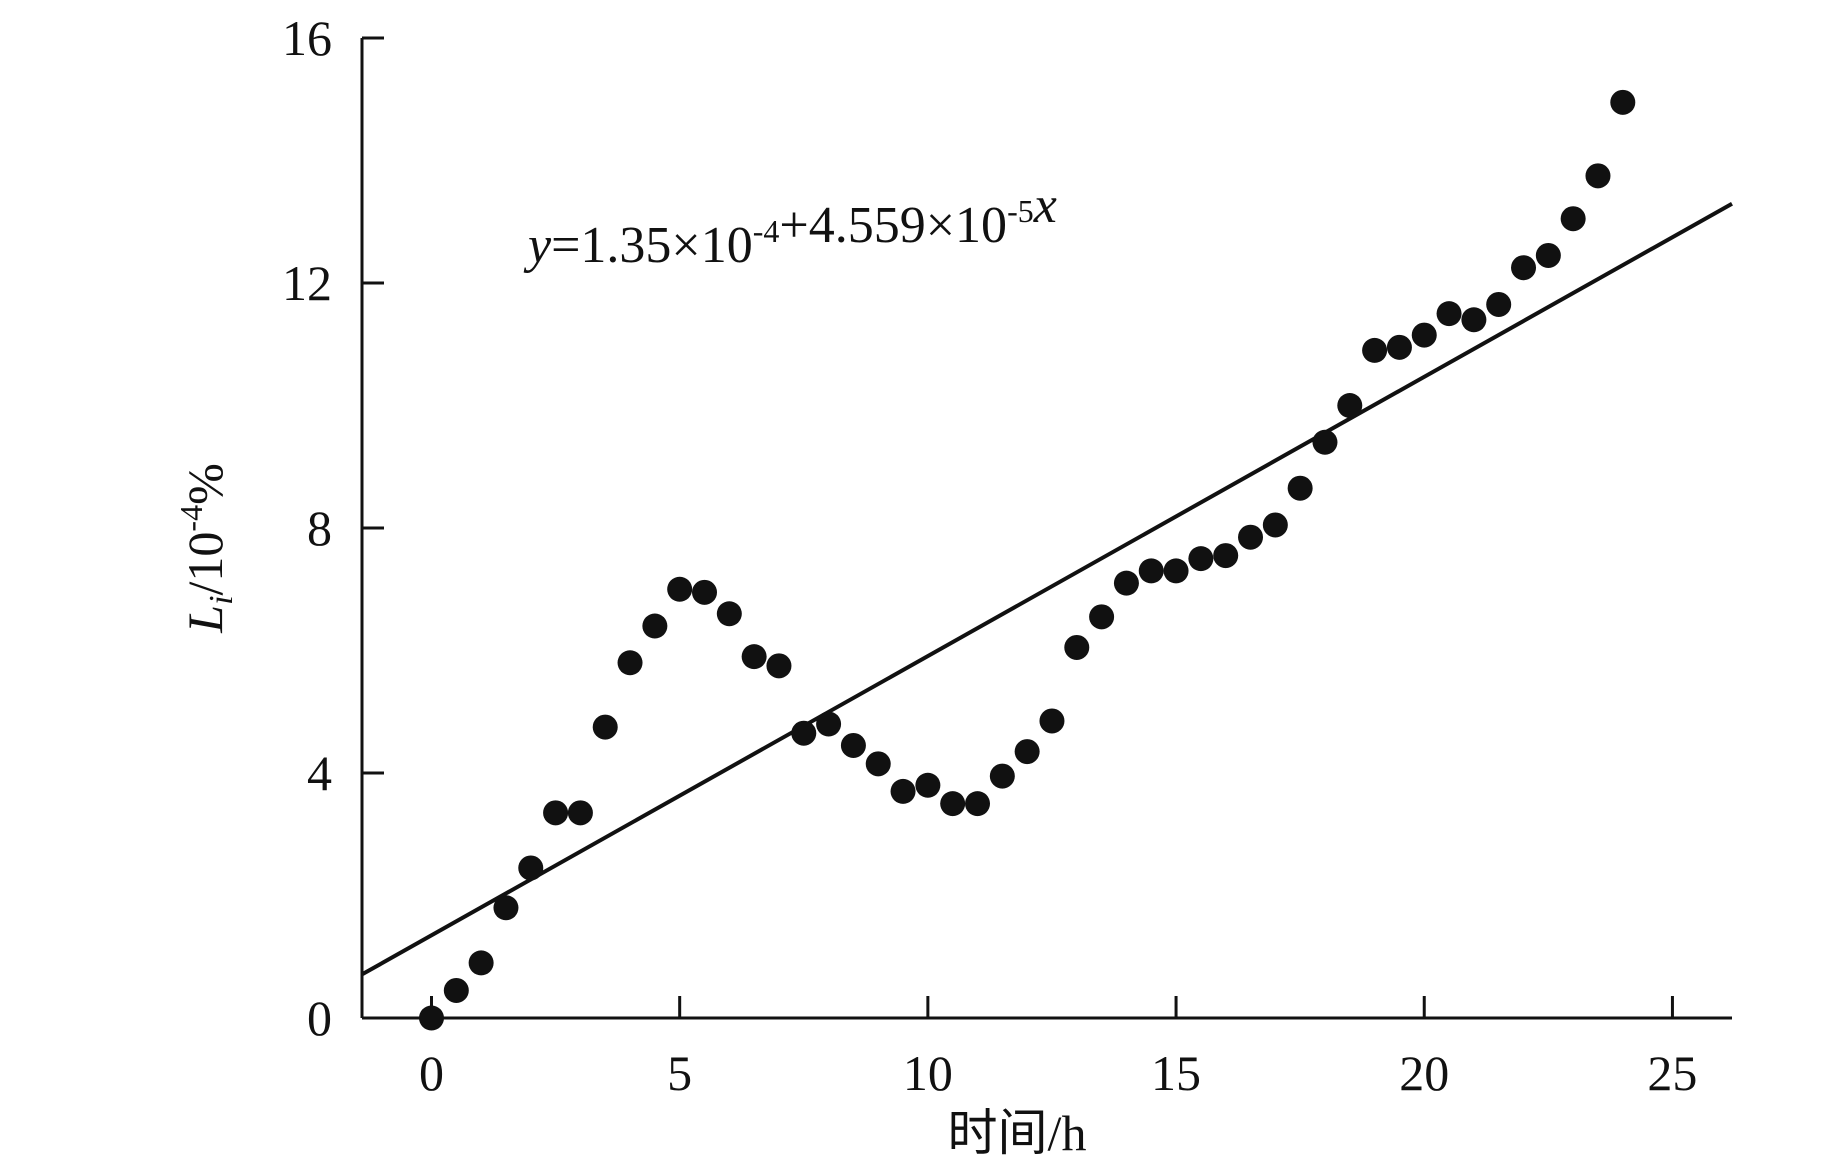  What do you see at coordinates (431, 1073) in the screenshot?
I see `x-tick-label: 0` at bounding box center [431, 1073].